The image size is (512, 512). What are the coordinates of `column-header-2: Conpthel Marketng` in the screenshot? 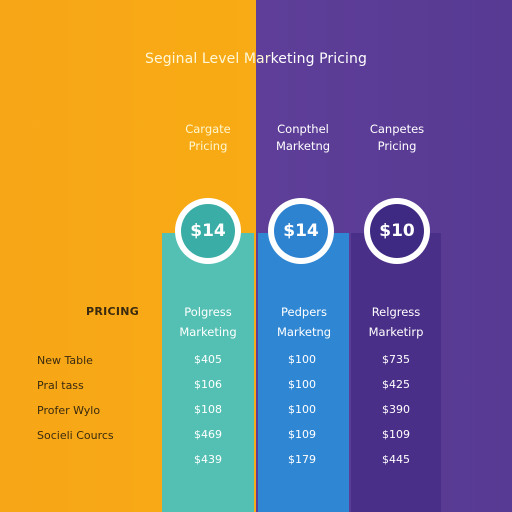 It's located at (303, 138).